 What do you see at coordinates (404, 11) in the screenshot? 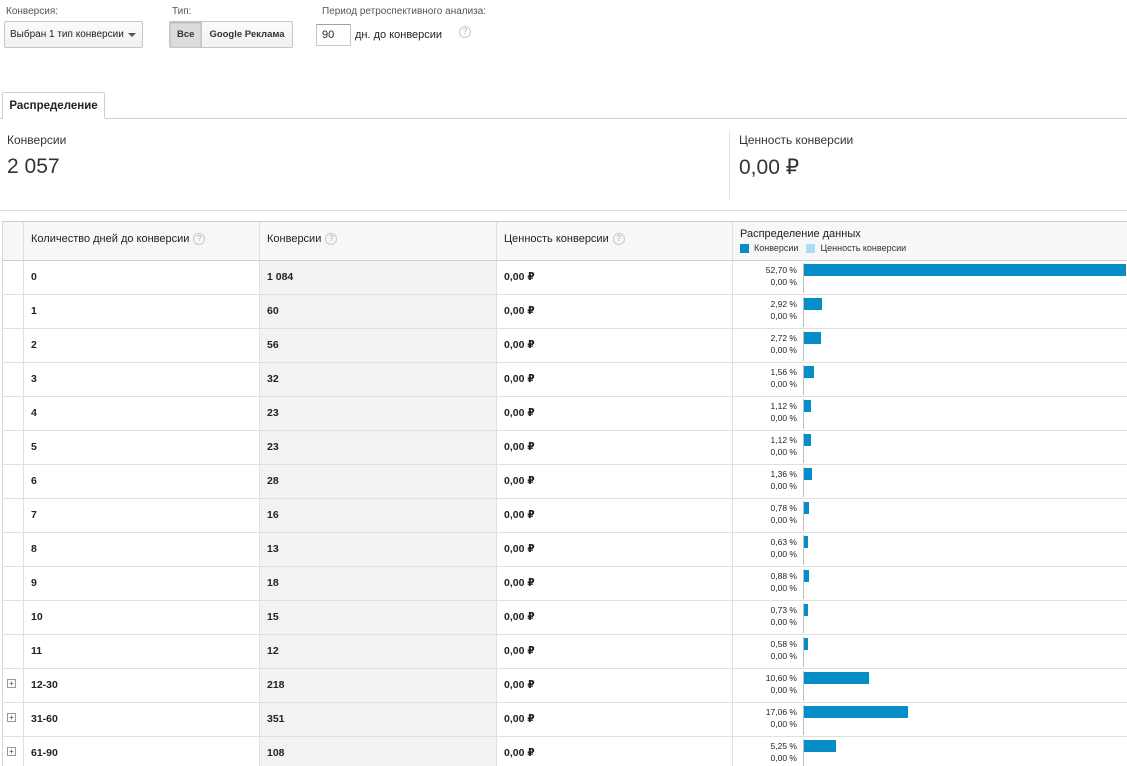
I see `lookback-label: Период ретроспективного анализа:` at bounding box center [404, 11].